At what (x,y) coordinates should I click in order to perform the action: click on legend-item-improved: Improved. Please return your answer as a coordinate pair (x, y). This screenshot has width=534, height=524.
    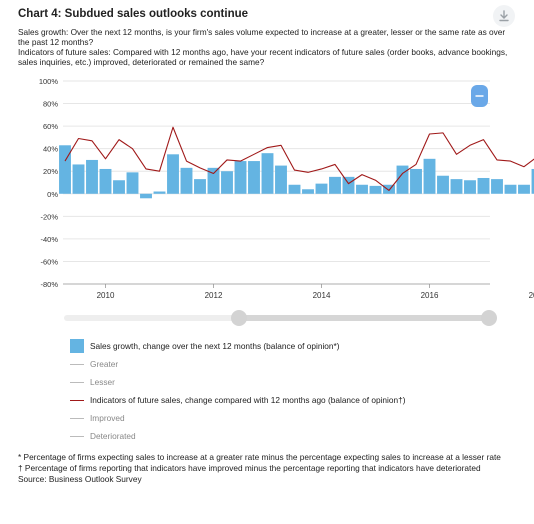
    Looking at the image, I should click on (237, 418).